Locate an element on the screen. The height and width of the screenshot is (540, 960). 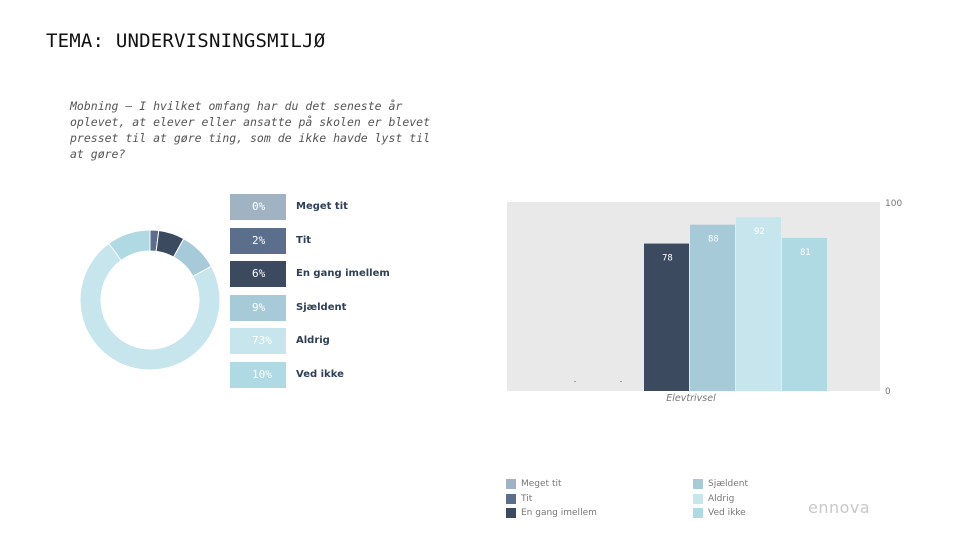
bar-legend-swatch-aldrig is located at coordinates (698, 498).